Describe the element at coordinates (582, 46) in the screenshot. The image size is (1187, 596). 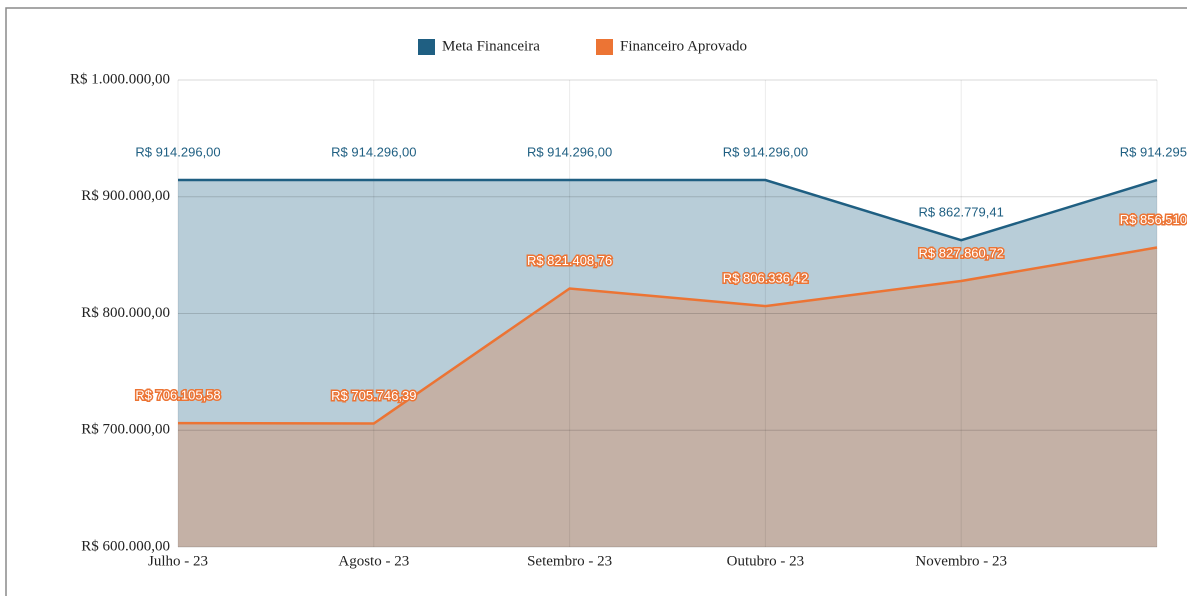
I see `legend: Meta Financeira Financeiro Aprovado` at that location.